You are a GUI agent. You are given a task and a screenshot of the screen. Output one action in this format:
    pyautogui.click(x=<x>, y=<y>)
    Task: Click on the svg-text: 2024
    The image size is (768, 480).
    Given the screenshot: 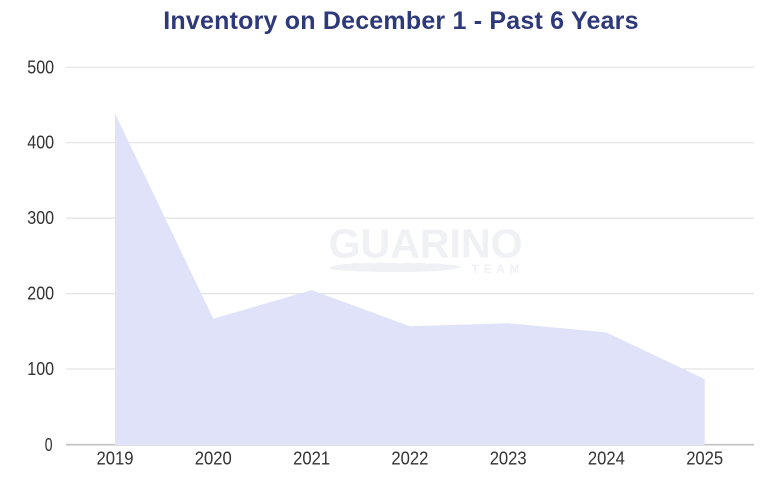 What is the action you would take?
    pyautogui.click(x=606, y=459)
    